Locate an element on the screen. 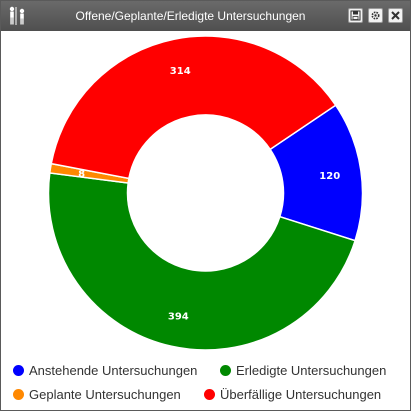 The image size is (411, 411). gear-icon is located at coordinates (375, 15).